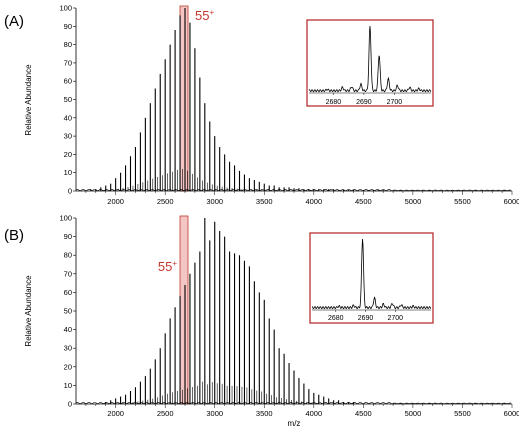 This screenshot has height=430, width=519. Describe the element at coordinates (371, 274) in the screenshot. I see `panel-b-inset-profile` at that location.